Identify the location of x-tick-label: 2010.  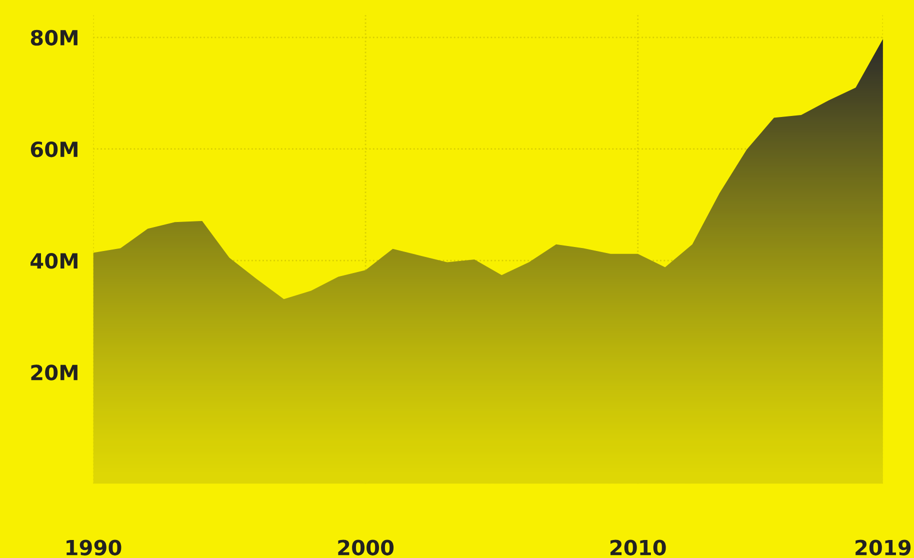
(638, 548).